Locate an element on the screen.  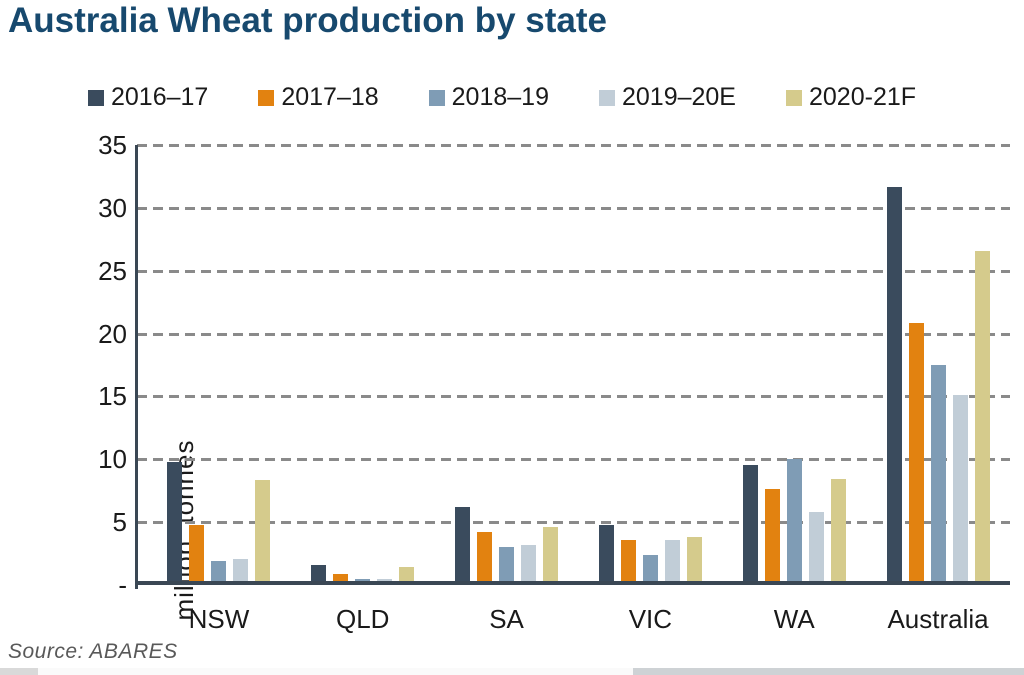
legend-label: 2020-21F is located at coordinates (863, 97).